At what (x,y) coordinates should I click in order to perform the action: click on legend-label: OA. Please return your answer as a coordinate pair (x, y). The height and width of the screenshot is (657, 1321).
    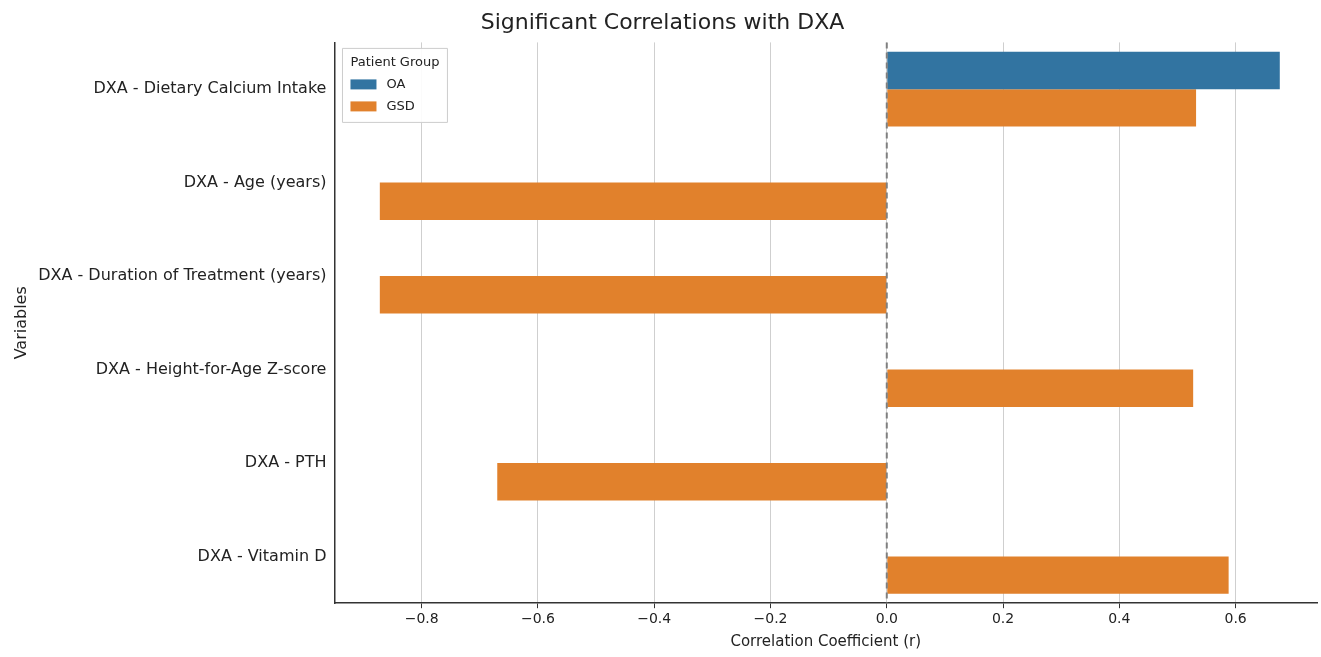
    Looking at the image, I should click on (396, 83).